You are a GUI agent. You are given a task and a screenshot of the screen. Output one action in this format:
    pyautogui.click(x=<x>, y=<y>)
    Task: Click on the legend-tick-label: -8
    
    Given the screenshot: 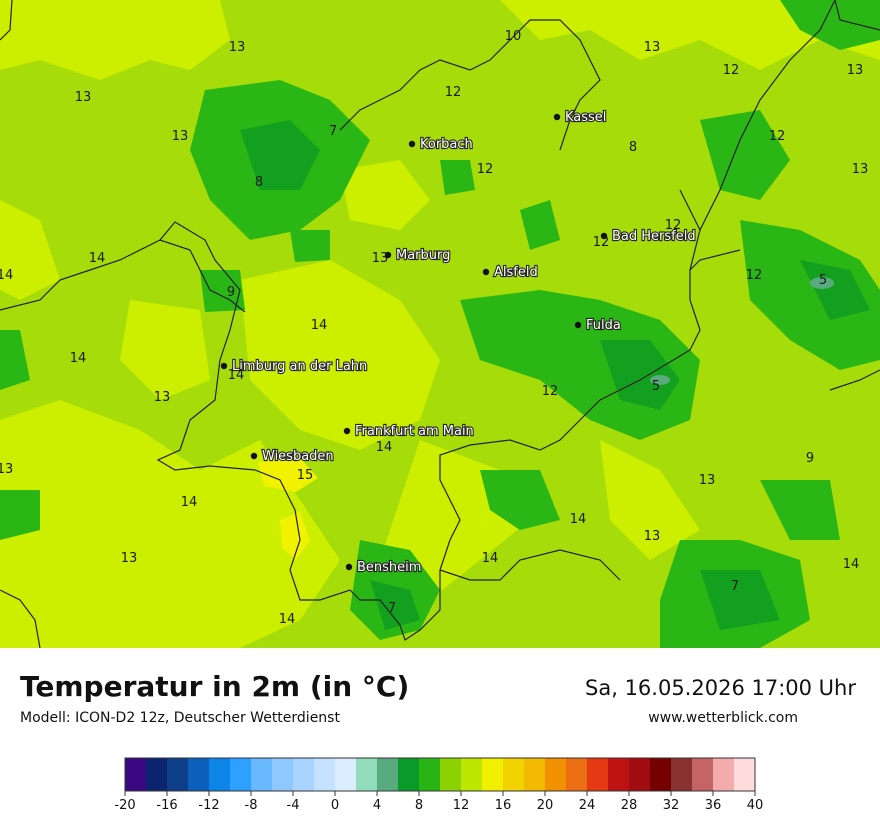 What is the action you would take?
    pyautogui.click(x=251, y=805)
    